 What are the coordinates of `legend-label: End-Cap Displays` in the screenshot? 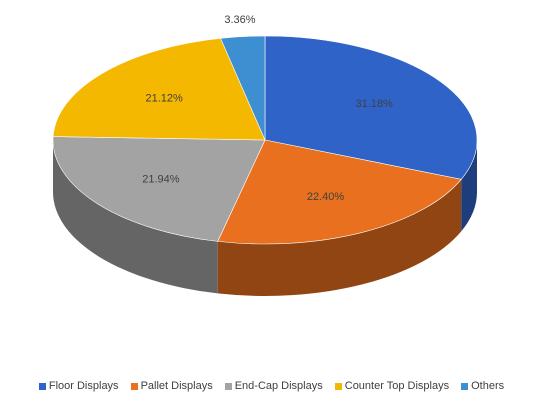 It's located at (278, 386).